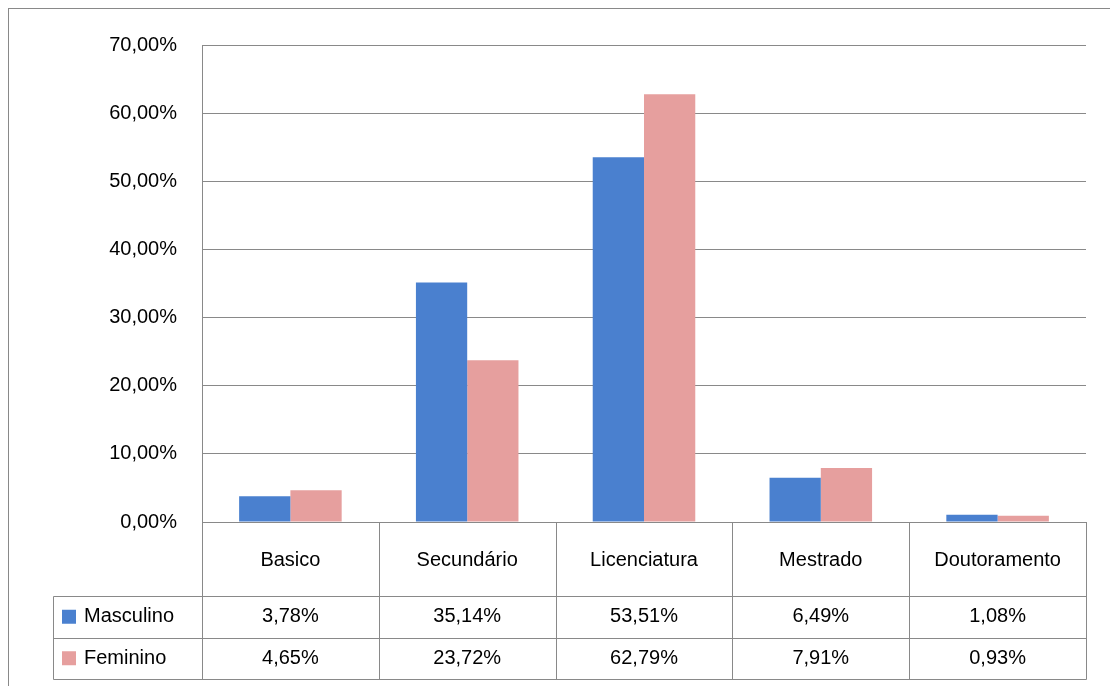  Describe the element at coordinates (149, 520) in the screenshot. I see `y-tick-label: 0,00%` at that location.